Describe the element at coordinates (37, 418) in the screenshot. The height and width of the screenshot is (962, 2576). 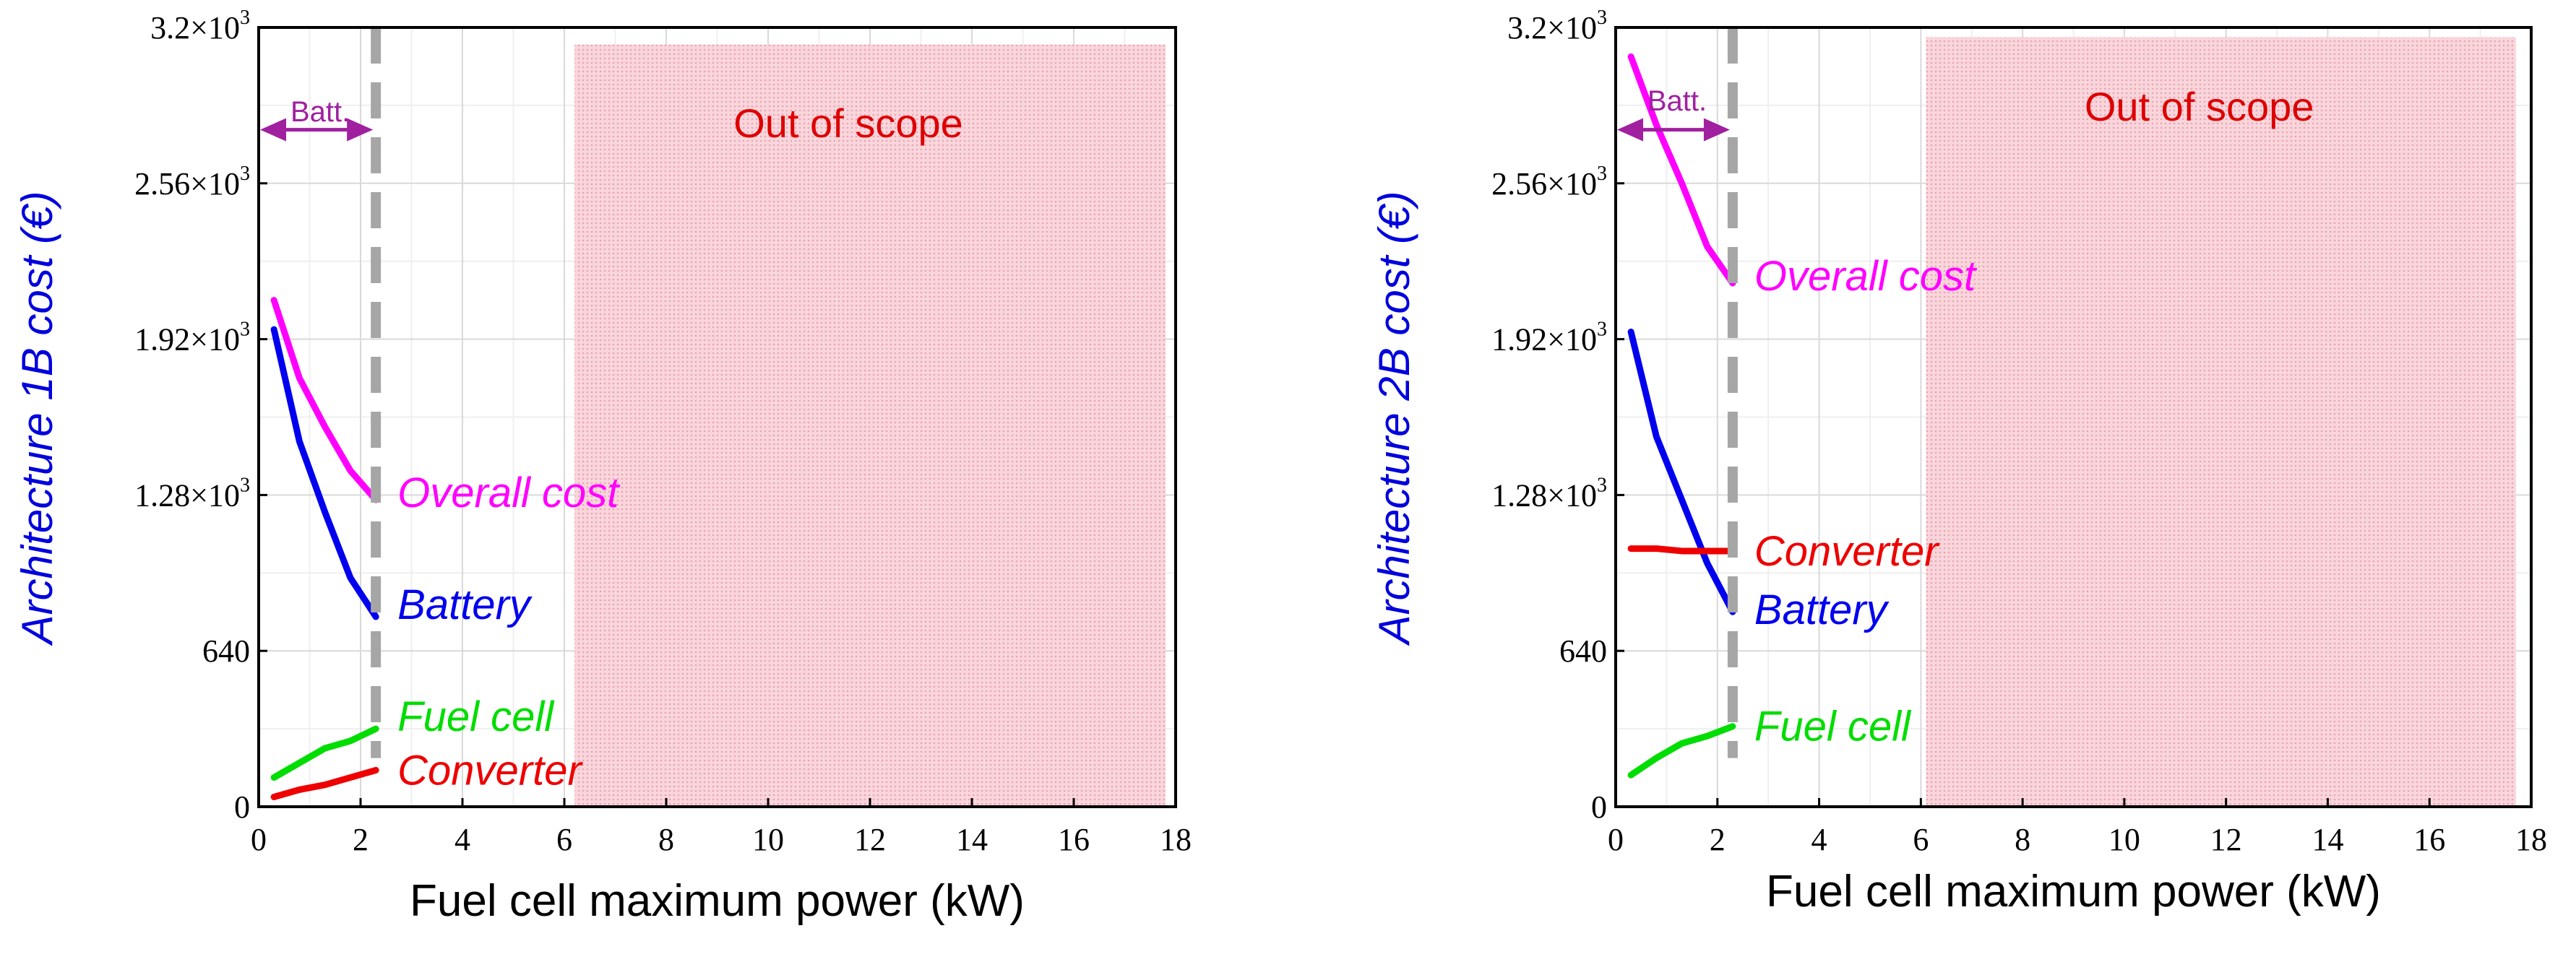
I see `y-axis-label: Architecture 1B cost (€)` at that location.